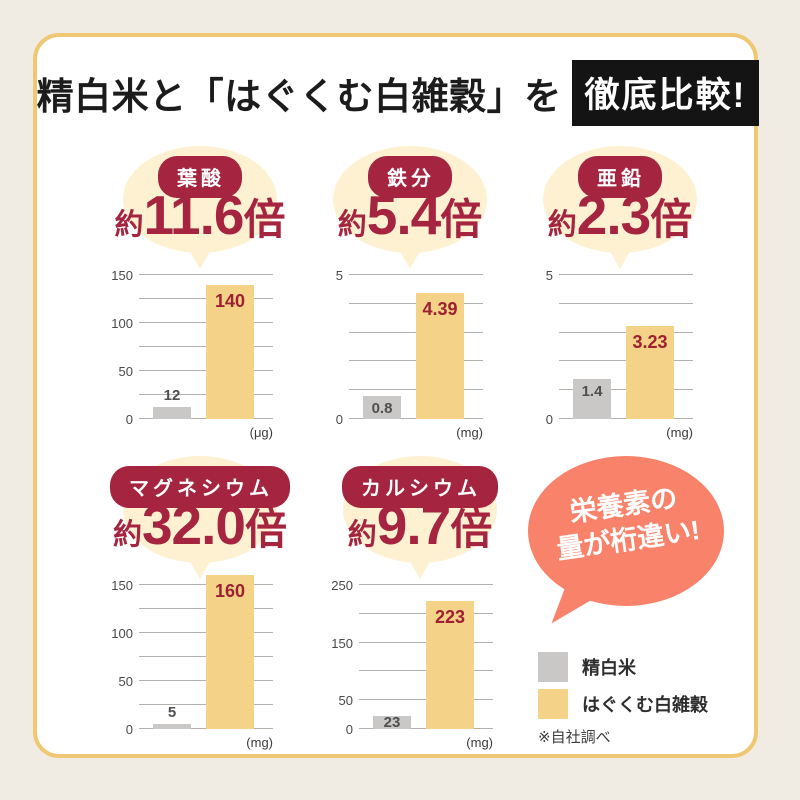  I want to click on multiplier-value: 5.4, so click(403, 215).